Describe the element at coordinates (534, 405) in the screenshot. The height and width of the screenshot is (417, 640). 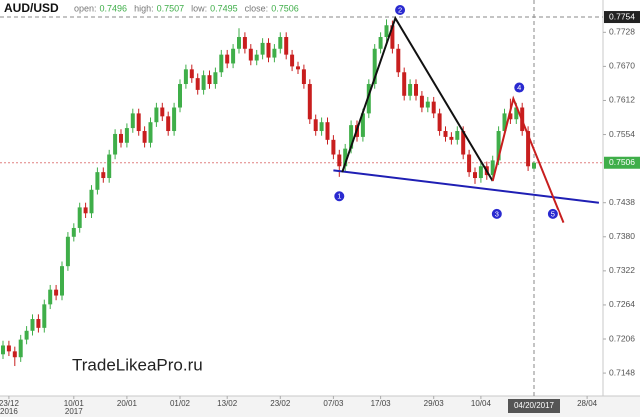
I see `crosshair-date-label: 04/20/2017` at that location.